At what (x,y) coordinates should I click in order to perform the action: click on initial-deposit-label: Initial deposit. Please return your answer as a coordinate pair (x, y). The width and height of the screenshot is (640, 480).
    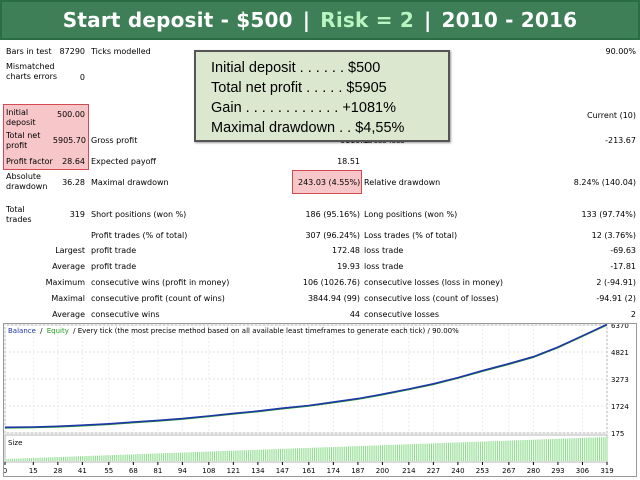
    Looking at the image, I should click on (21, 117).